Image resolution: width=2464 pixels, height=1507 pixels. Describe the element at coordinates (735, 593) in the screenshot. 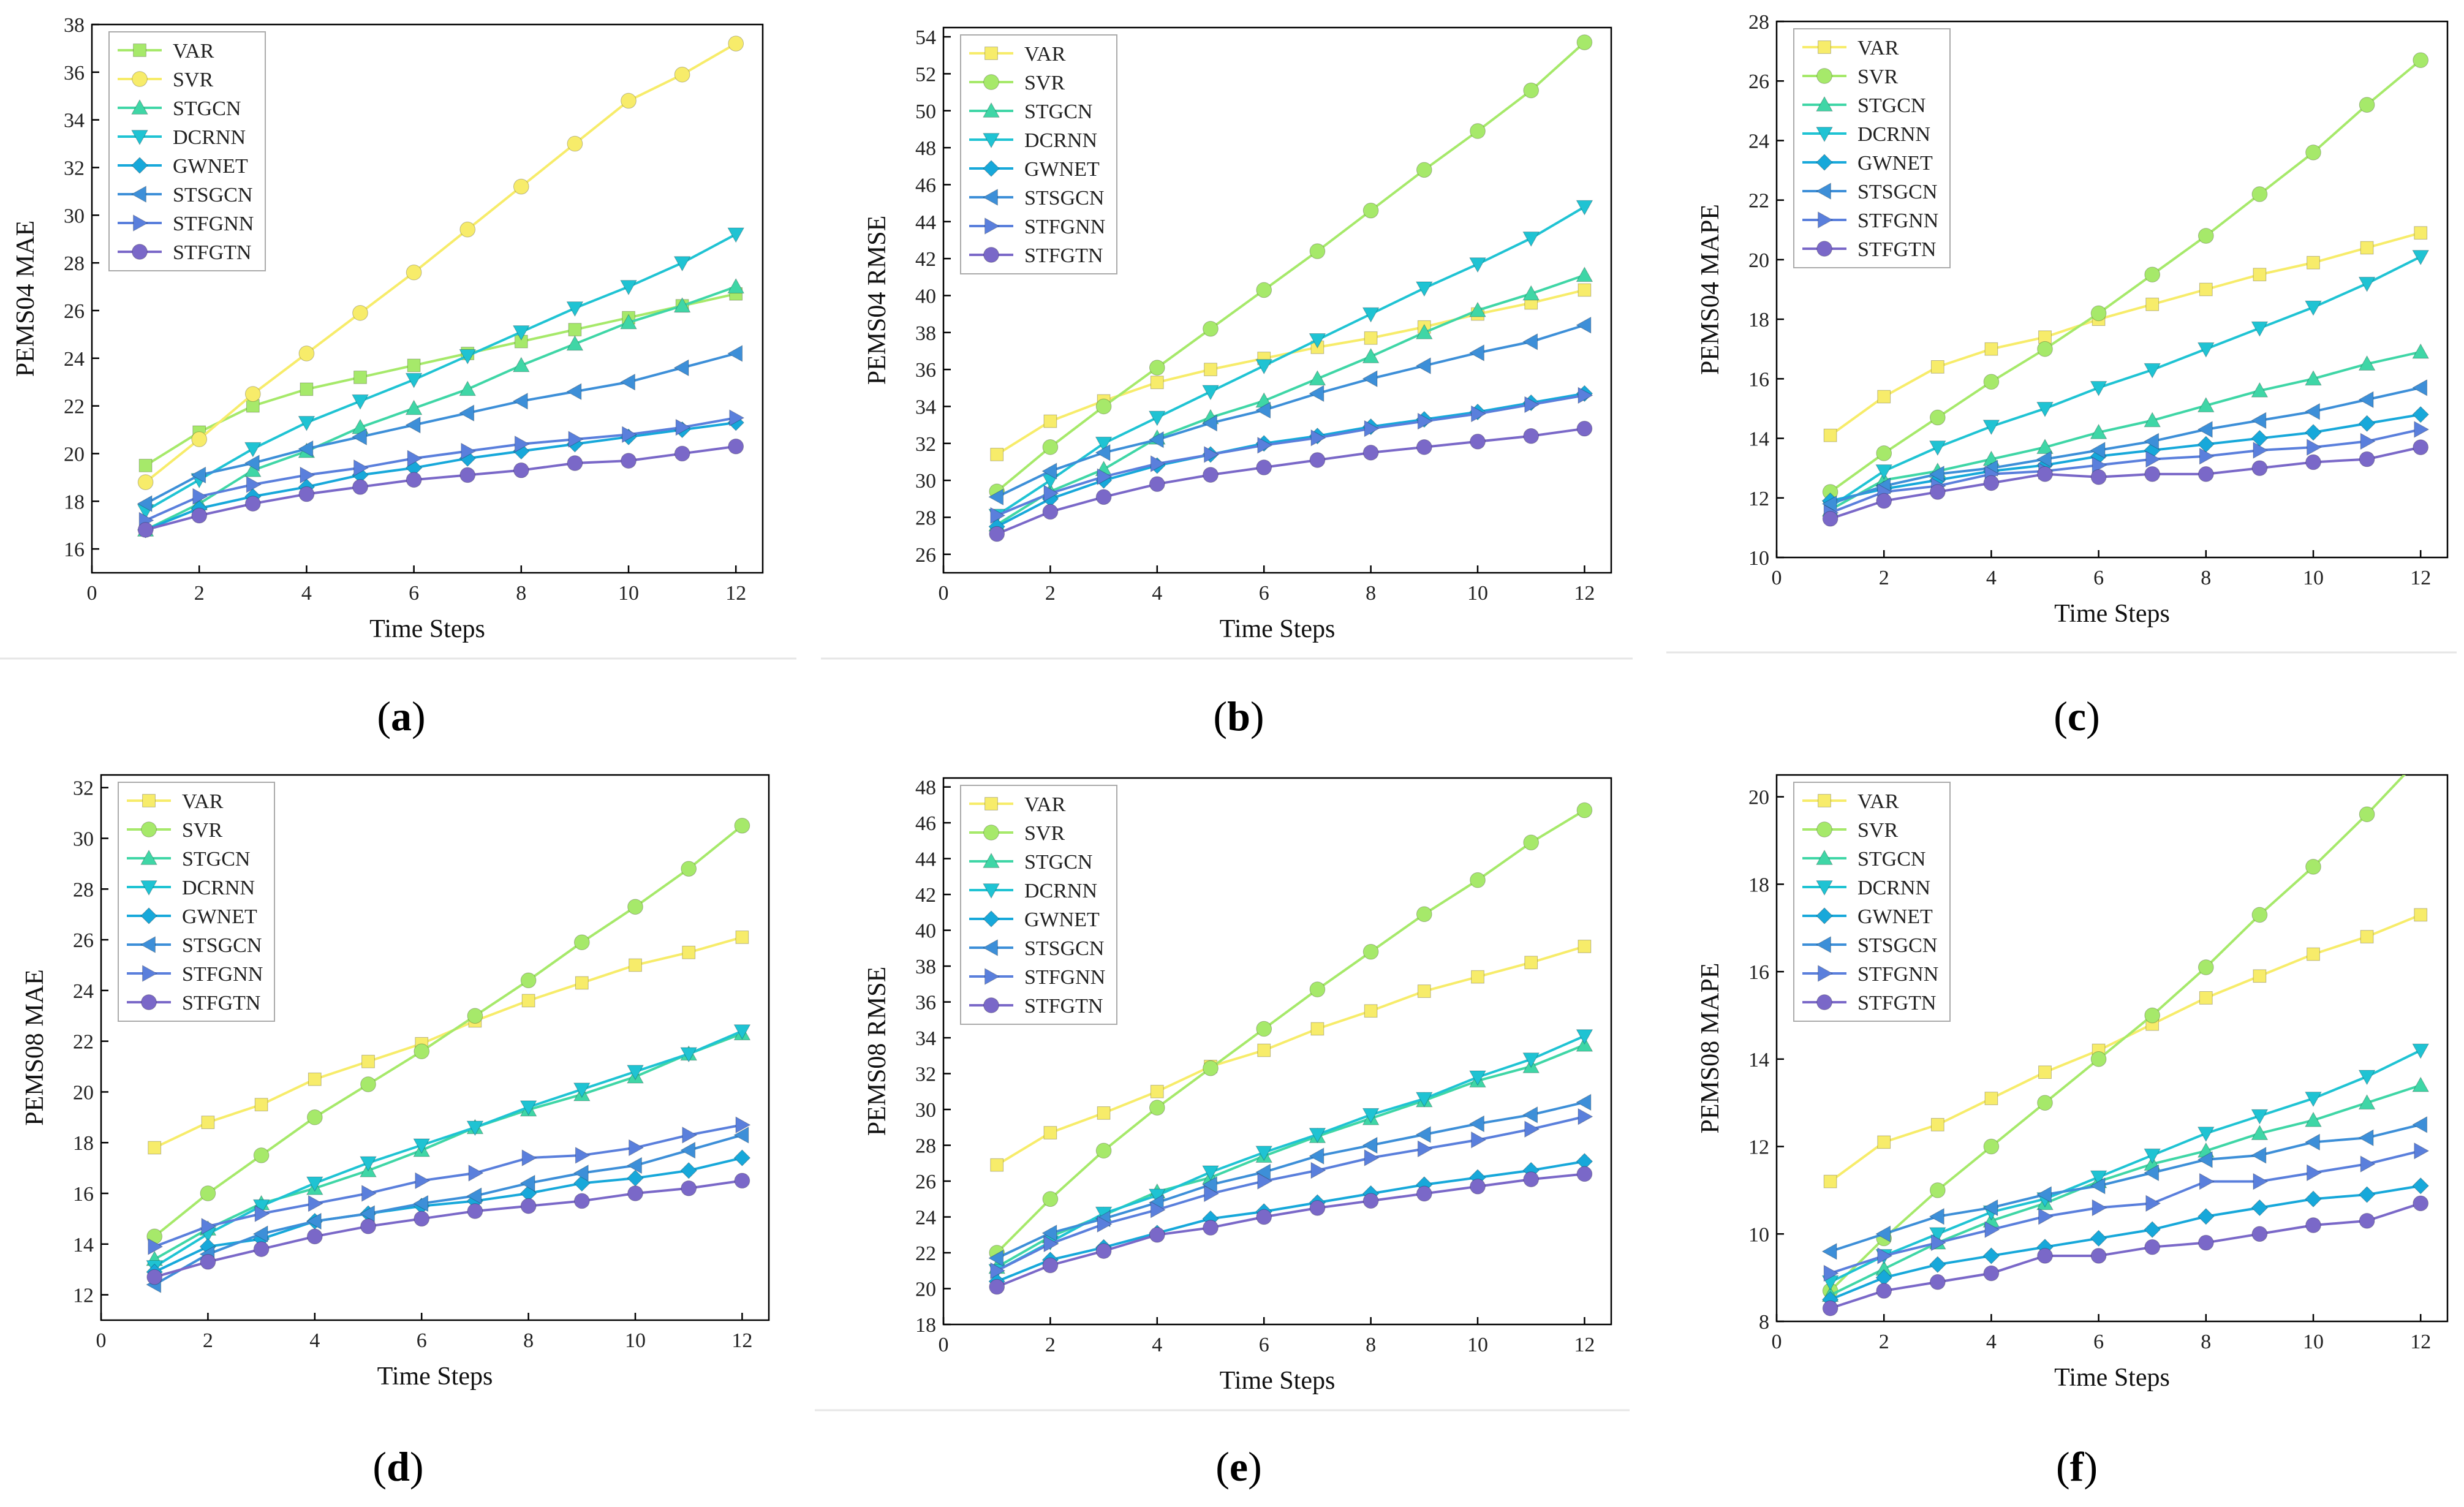

I see `x-tick-label: 12` at that location.